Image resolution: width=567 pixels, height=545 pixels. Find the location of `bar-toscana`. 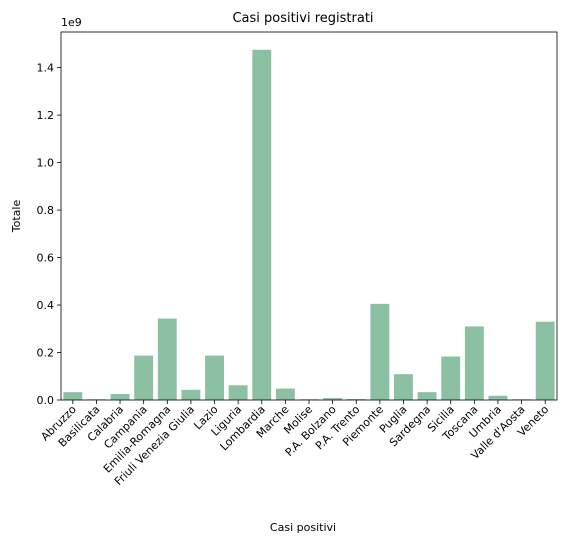

bar-toscana is located at coordinates (474, 363).